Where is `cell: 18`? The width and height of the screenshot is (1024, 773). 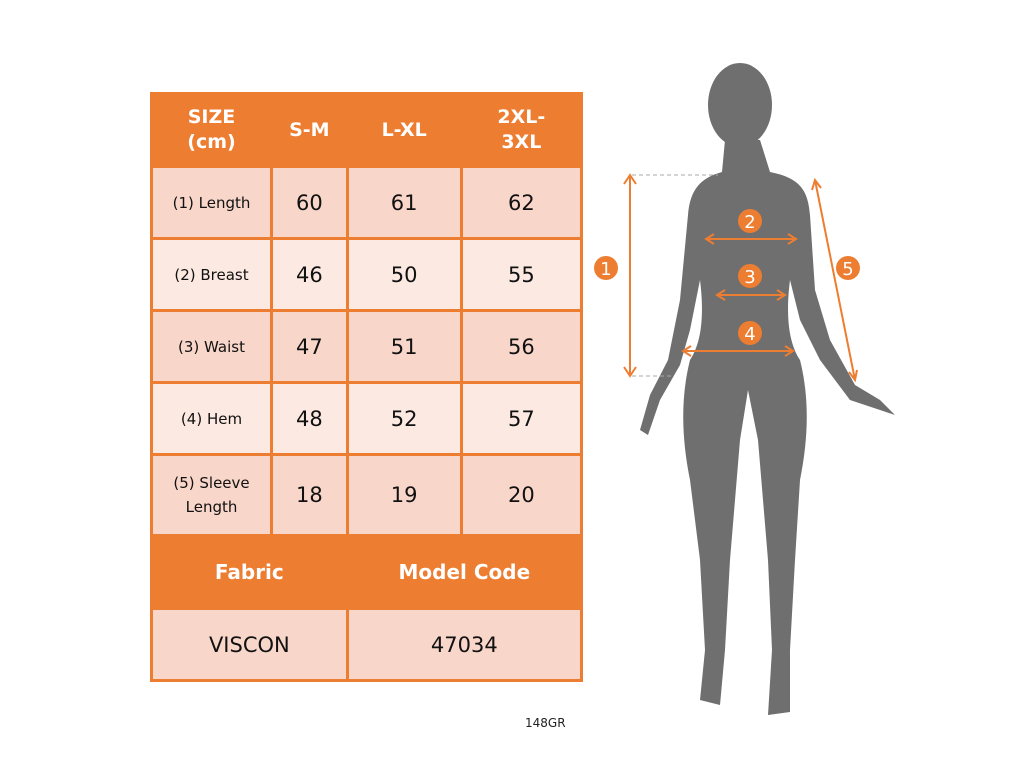
cell: 18 is located at coordinates (309, 495).